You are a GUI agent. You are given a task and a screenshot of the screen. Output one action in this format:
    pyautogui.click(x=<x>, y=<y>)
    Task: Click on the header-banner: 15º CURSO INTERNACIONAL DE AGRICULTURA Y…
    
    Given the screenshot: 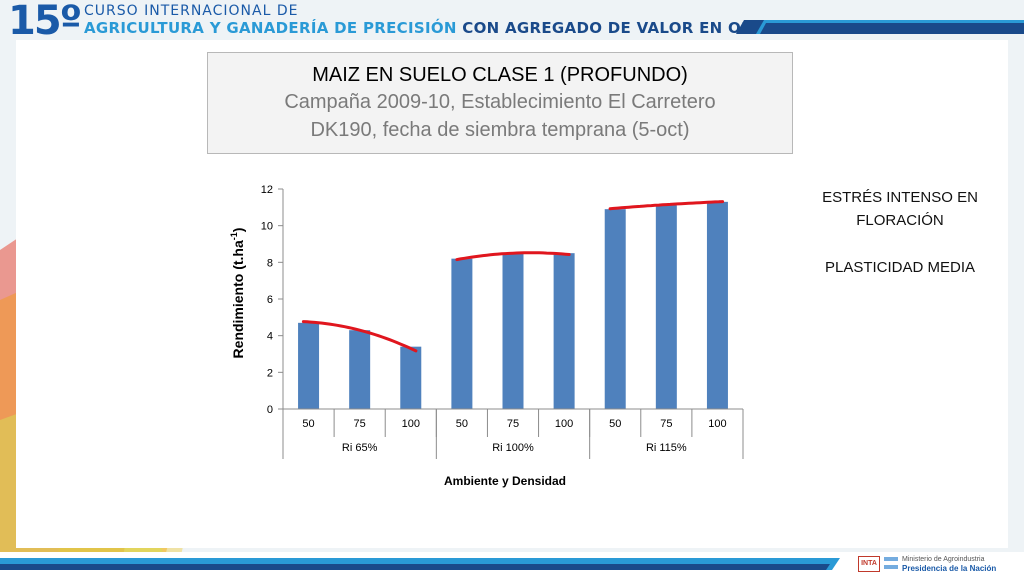 What is the action you would take?
    pyautogui.click(x=512, y=22)
    